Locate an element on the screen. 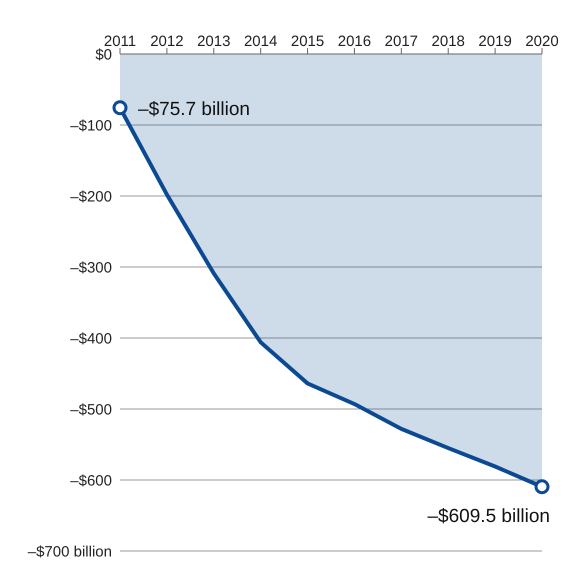 This screenshot has height=561, width=563. x-tick-label: 2019 is located at coordinates (495, 41).